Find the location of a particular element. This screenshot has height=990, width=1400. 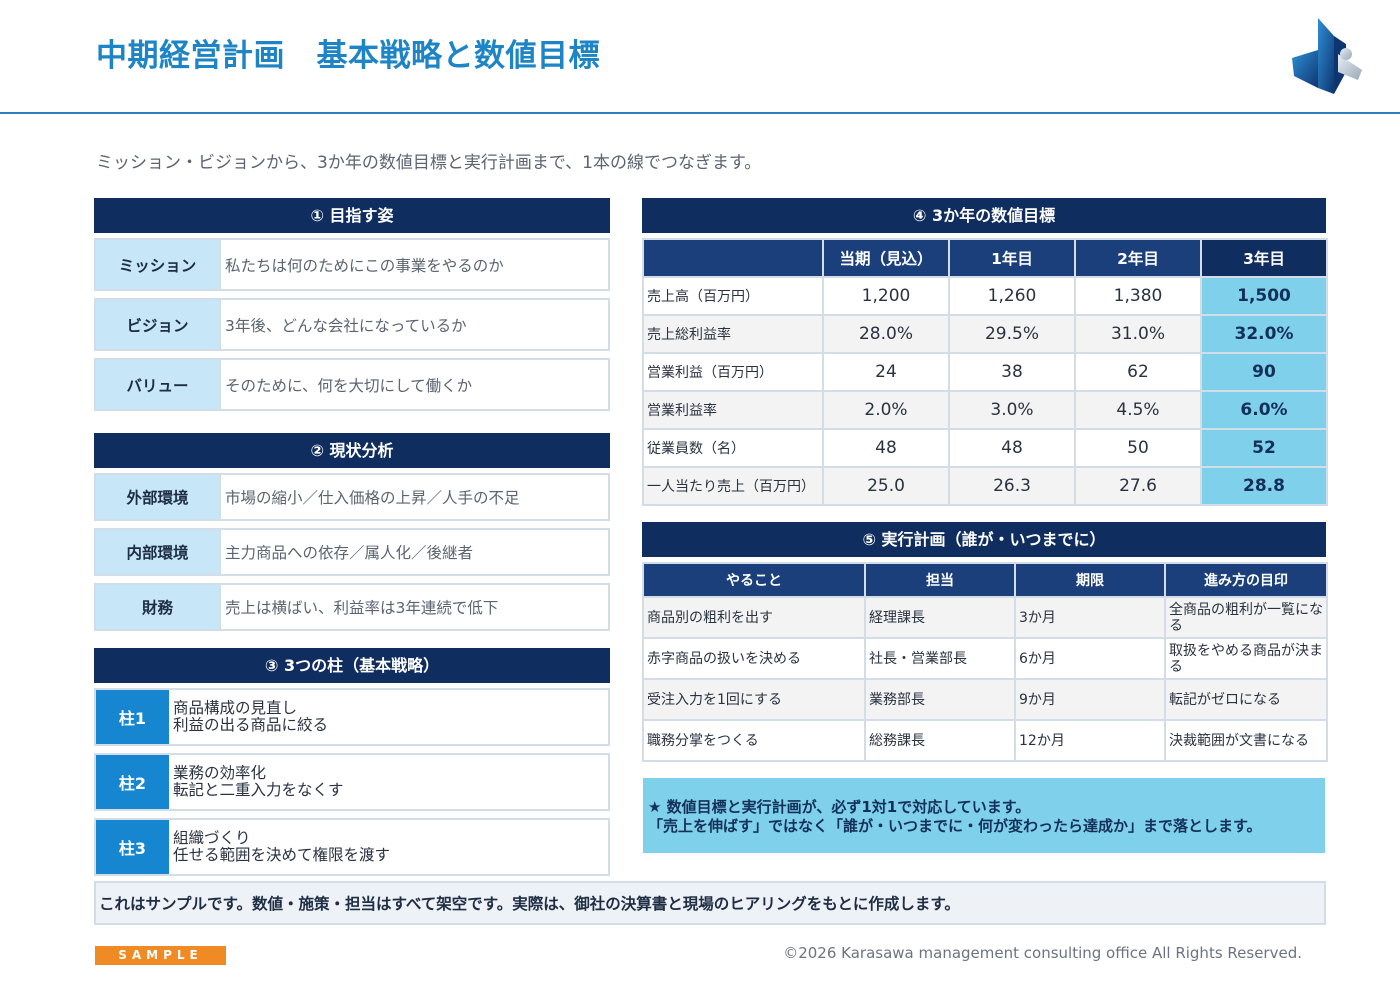

pillar-key: 柱3 is located at coordinates (132, 847).